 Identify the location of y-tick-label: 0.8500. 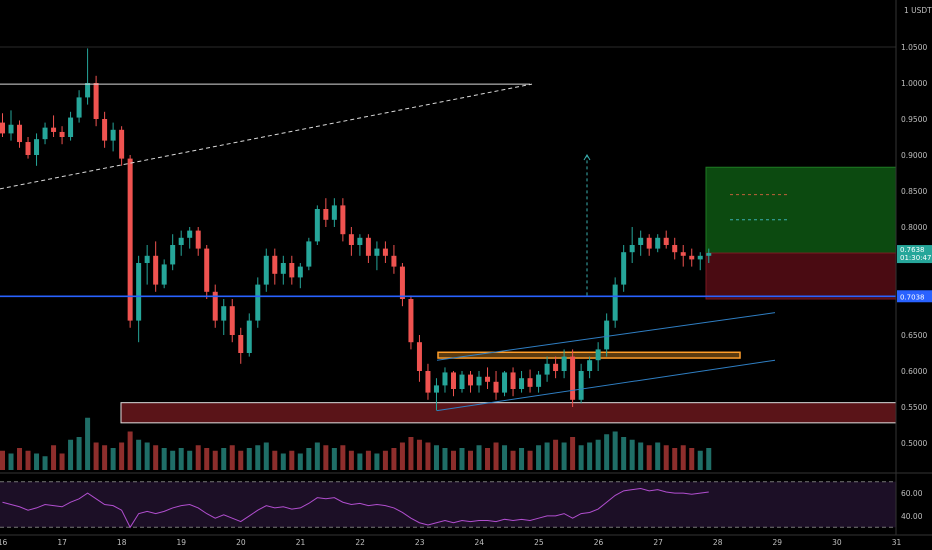
(914, 191).